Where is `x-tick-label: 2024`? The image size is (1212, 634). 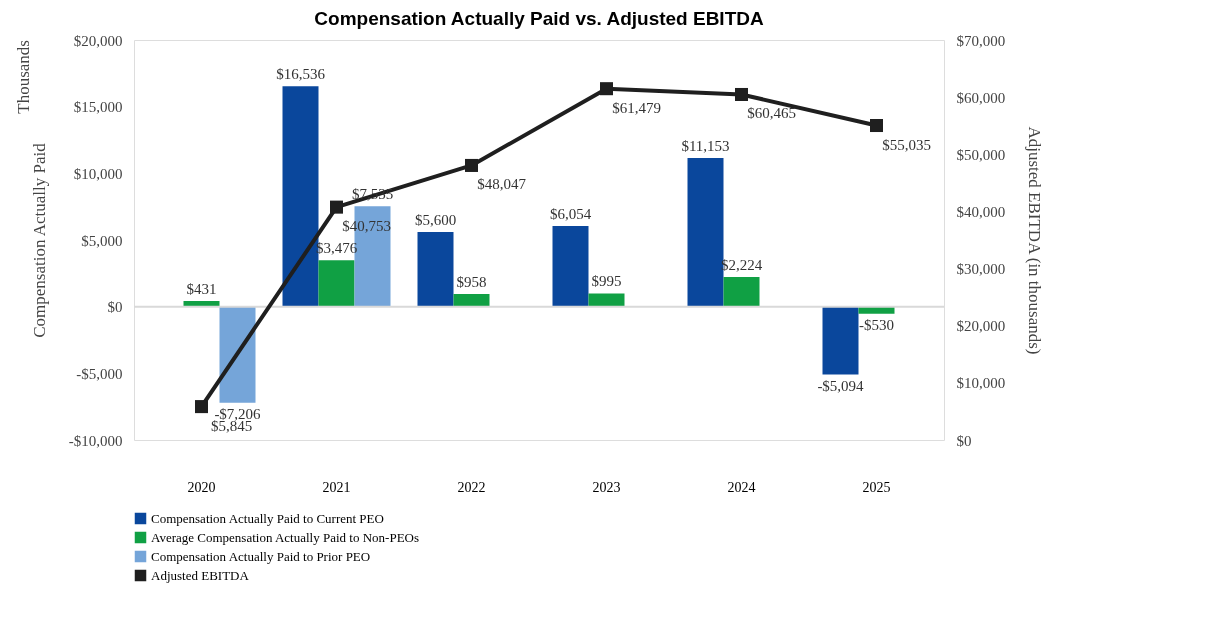 x-tick-label: 2024 is located at coordinates (741, 487).